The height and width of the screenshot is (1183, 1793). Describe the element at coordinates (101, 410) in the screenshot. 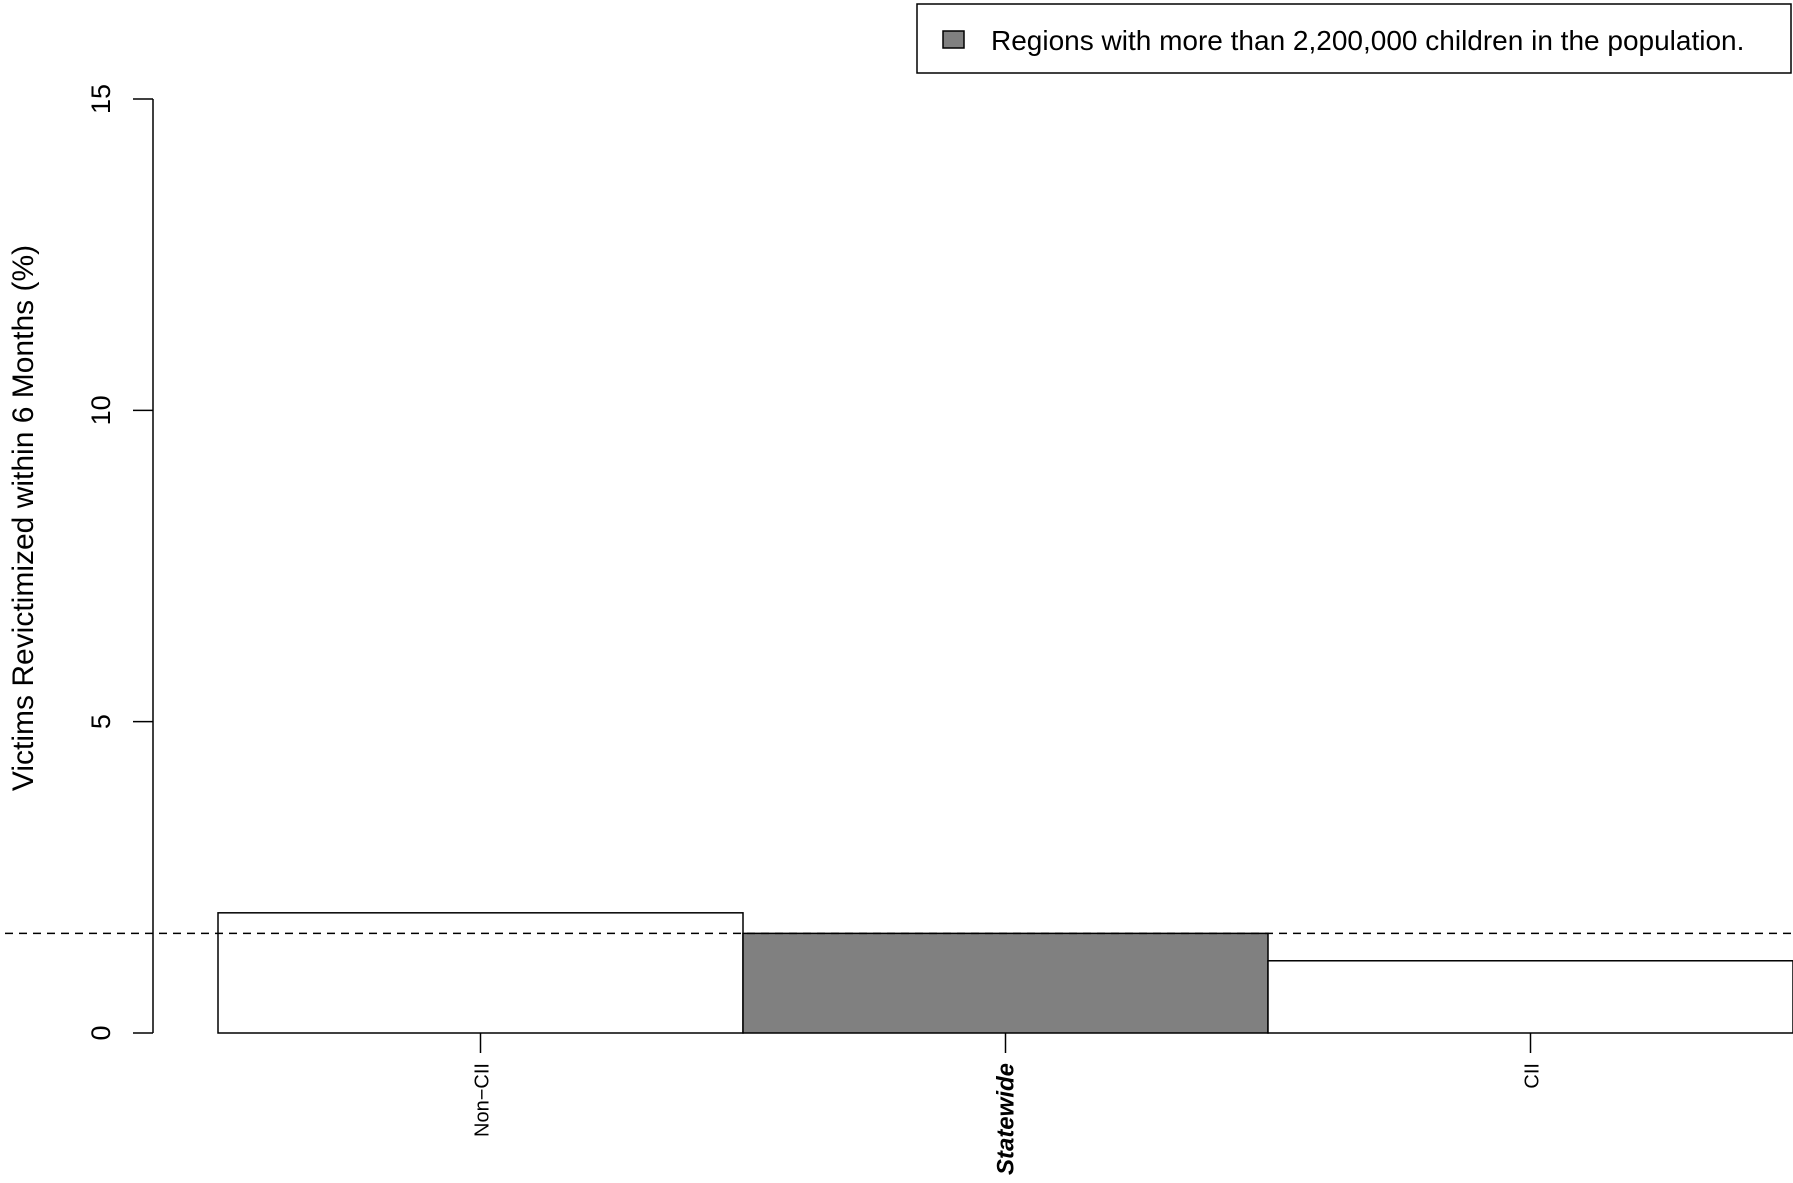

I see `y-tick-label-10: 10` at that location.